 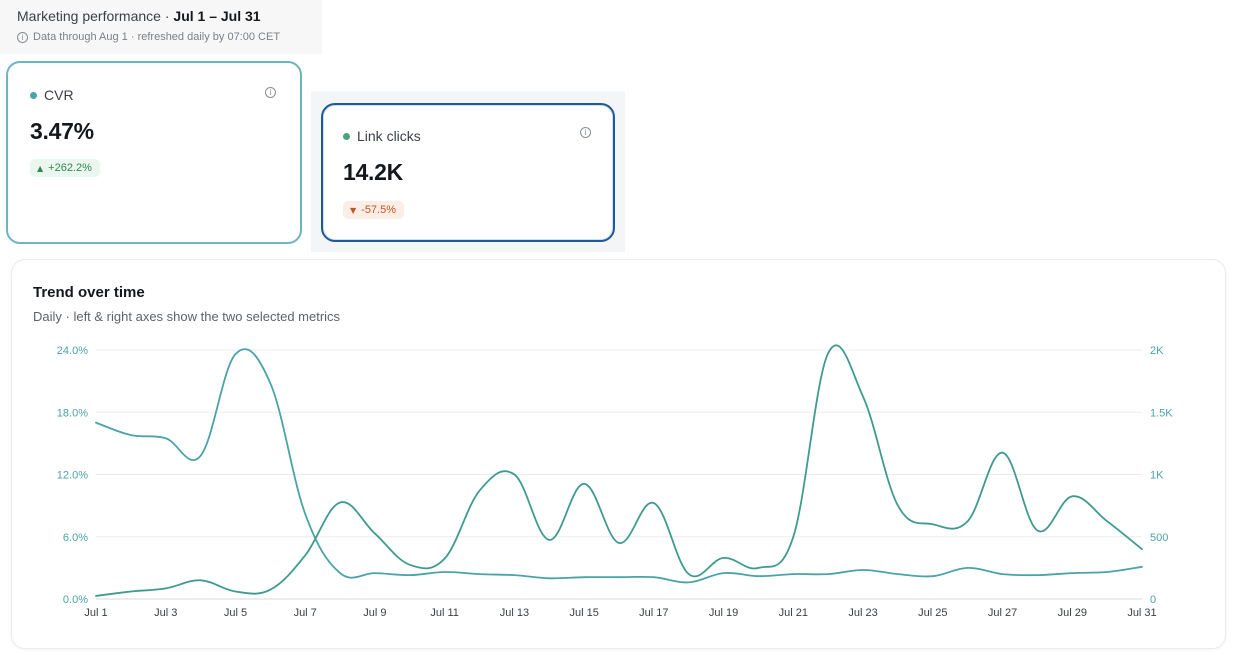 I want to click on left-axis-tick-label: 18.0%, so click(x=72, y=413).